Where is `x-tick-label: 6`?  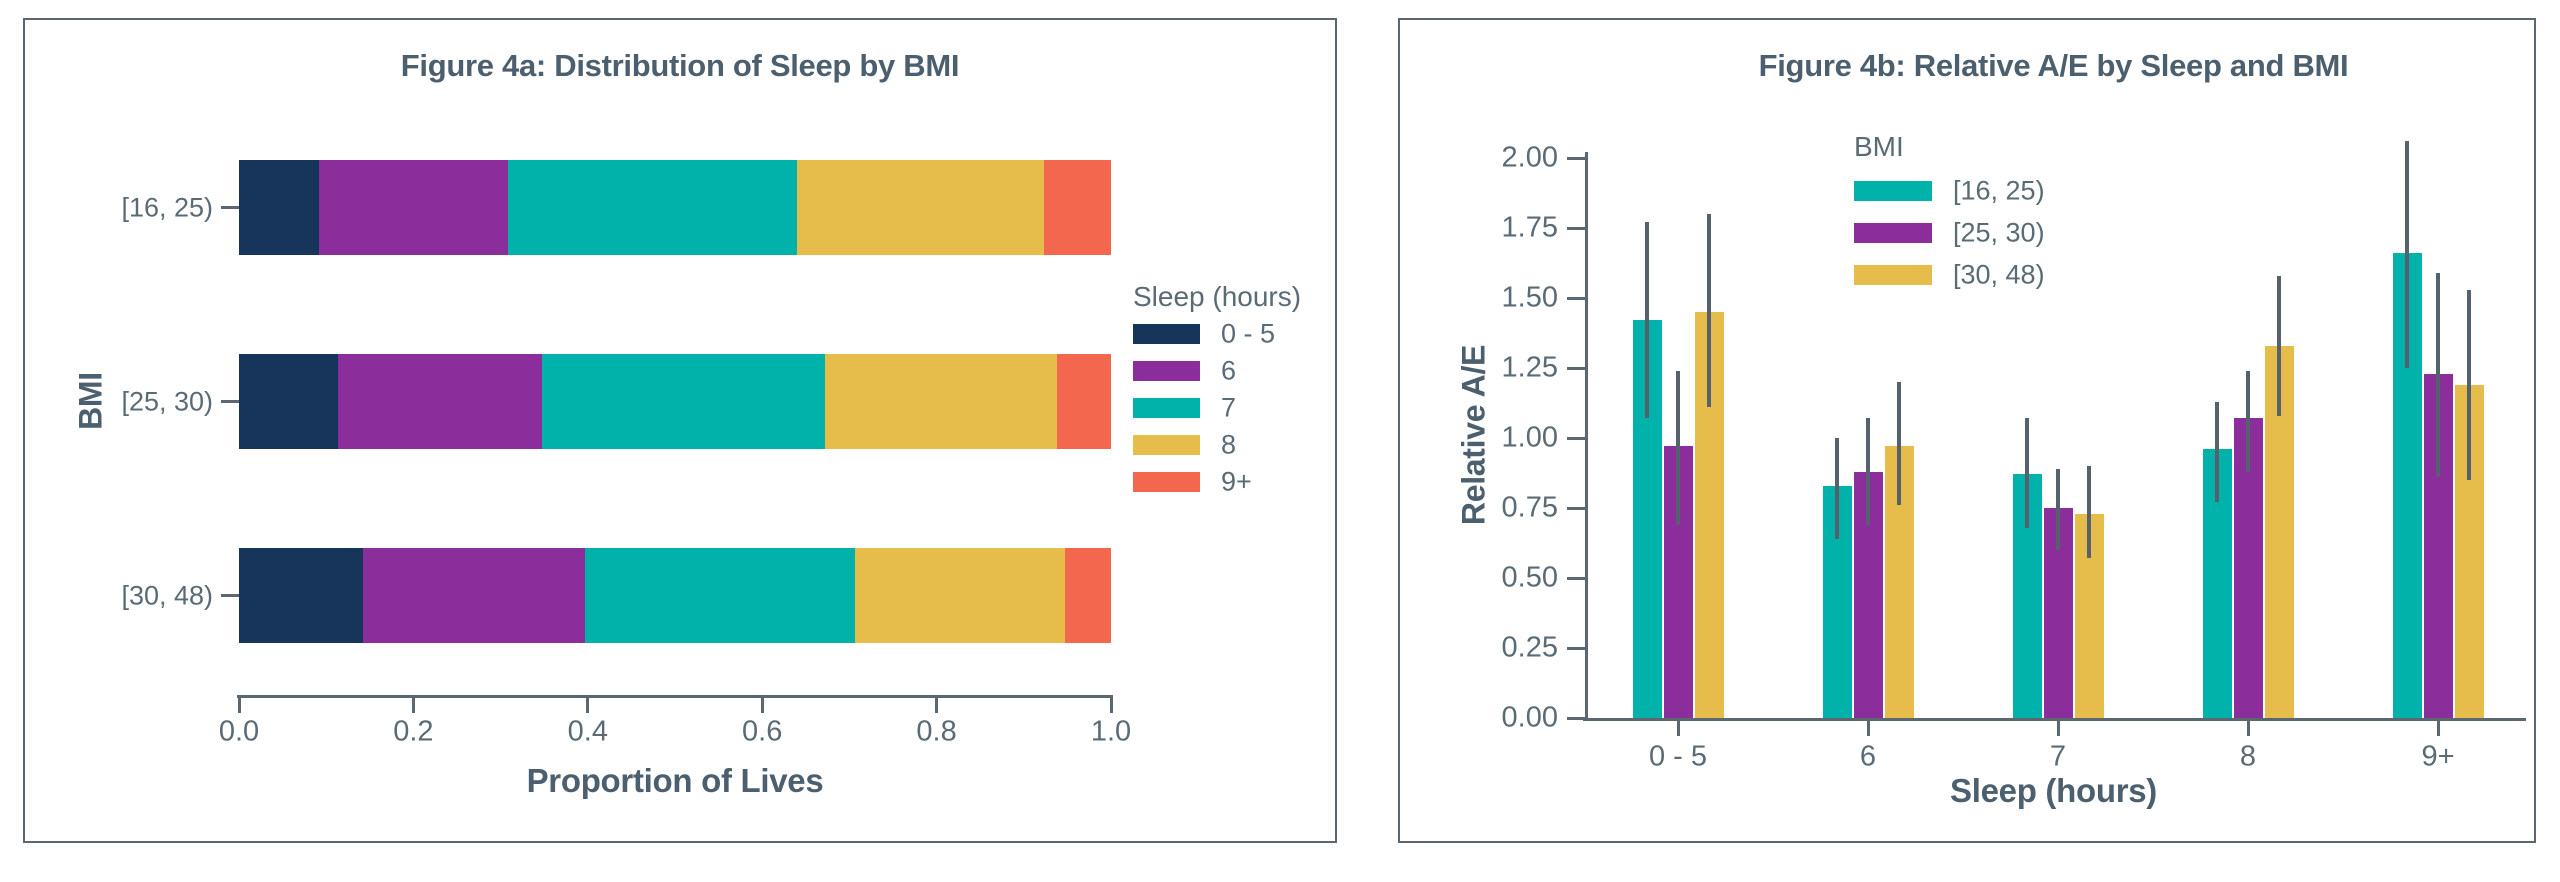
x-tick-label: 6 is located at coordinates (1868, 756).